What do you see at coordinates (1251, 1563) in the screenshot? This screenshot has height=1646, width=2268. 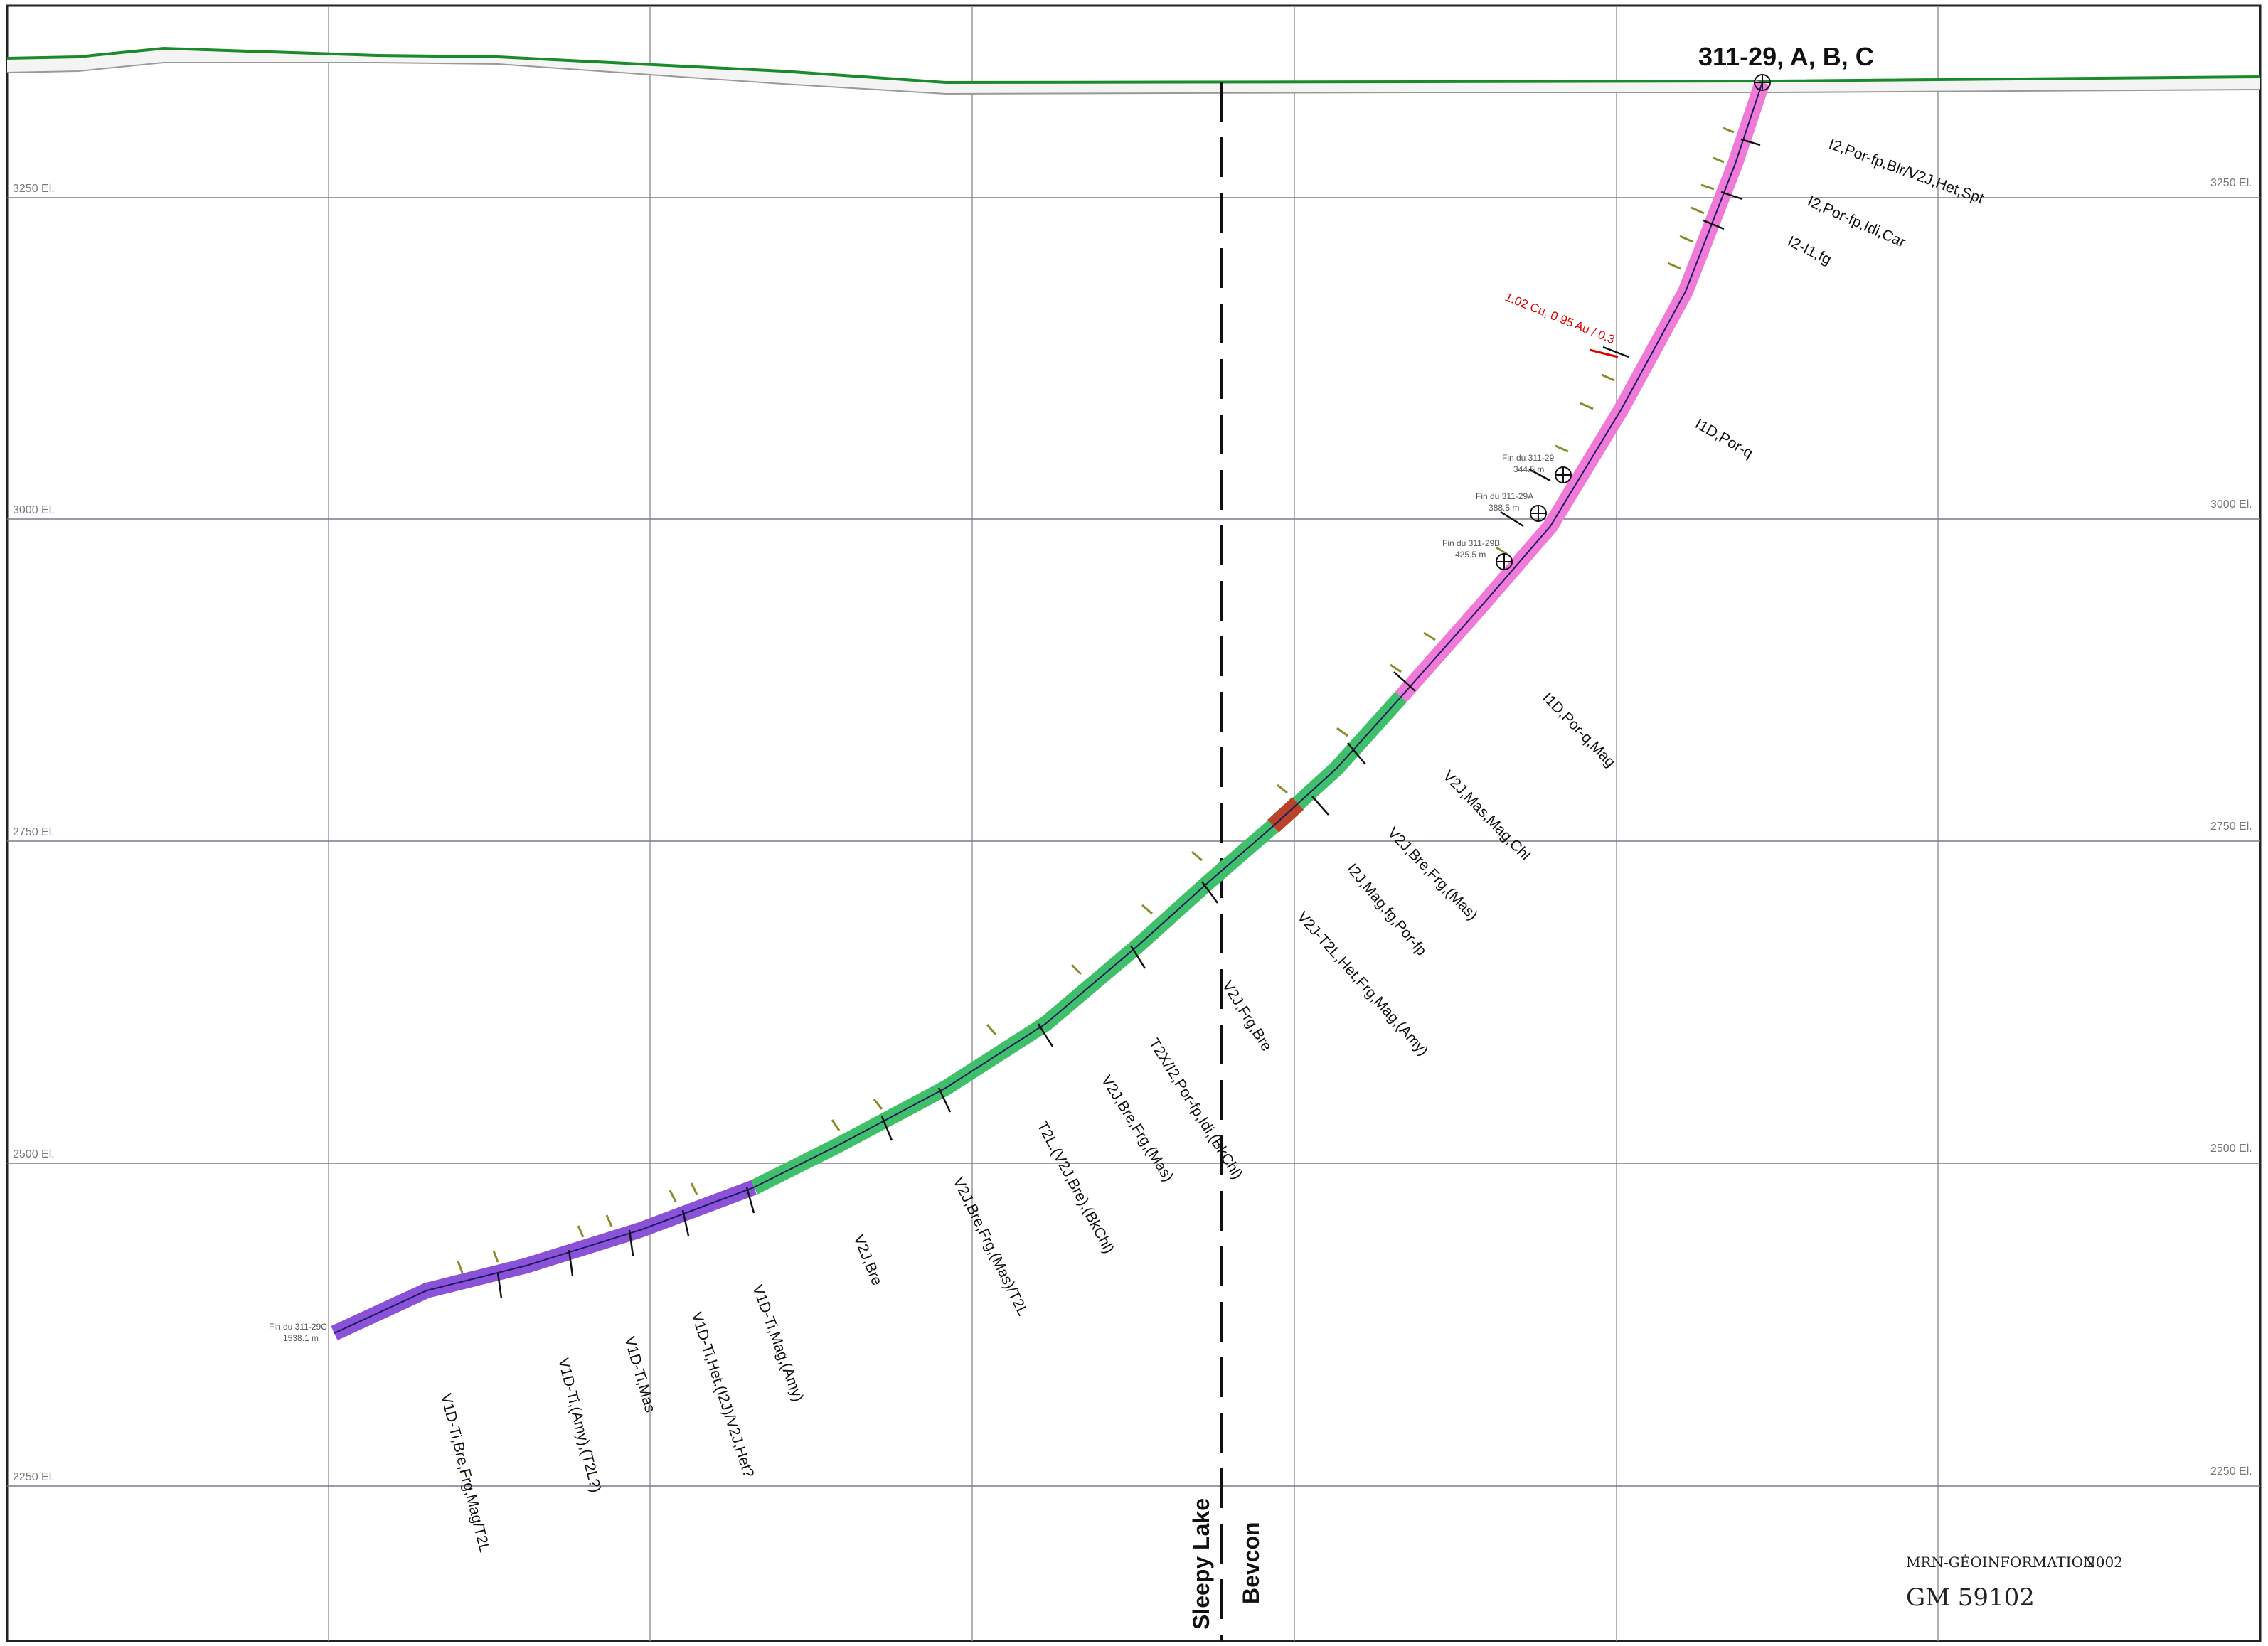 I see `boundary-label-east: Bevcon` at bounding box center [1251, 1563].